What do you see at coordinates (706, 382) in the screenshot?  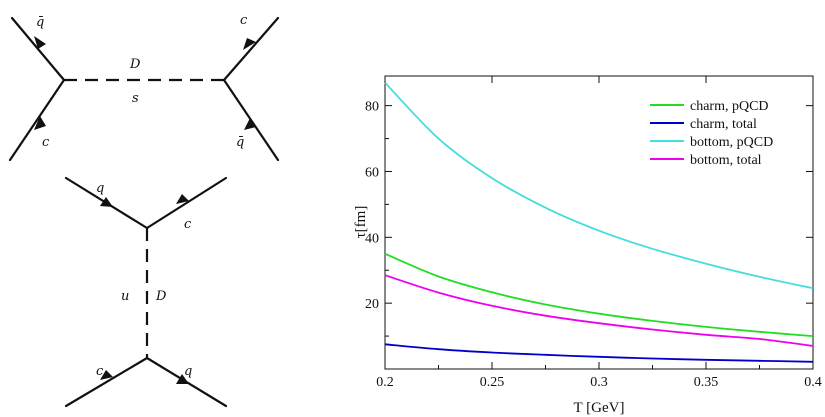 I see `x-tick-label: 0.35` at bounding box center [706, 382].